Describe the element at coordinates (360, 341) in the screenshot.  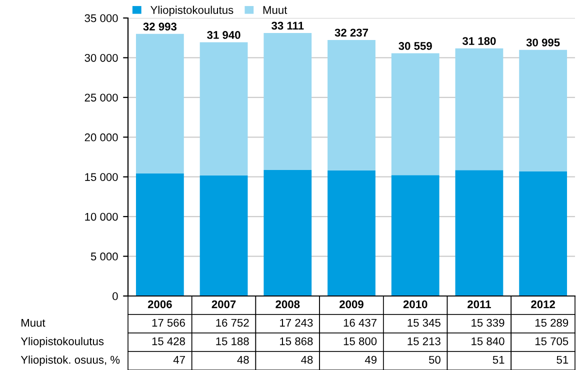
I see `data-label: 15 800` at that location.